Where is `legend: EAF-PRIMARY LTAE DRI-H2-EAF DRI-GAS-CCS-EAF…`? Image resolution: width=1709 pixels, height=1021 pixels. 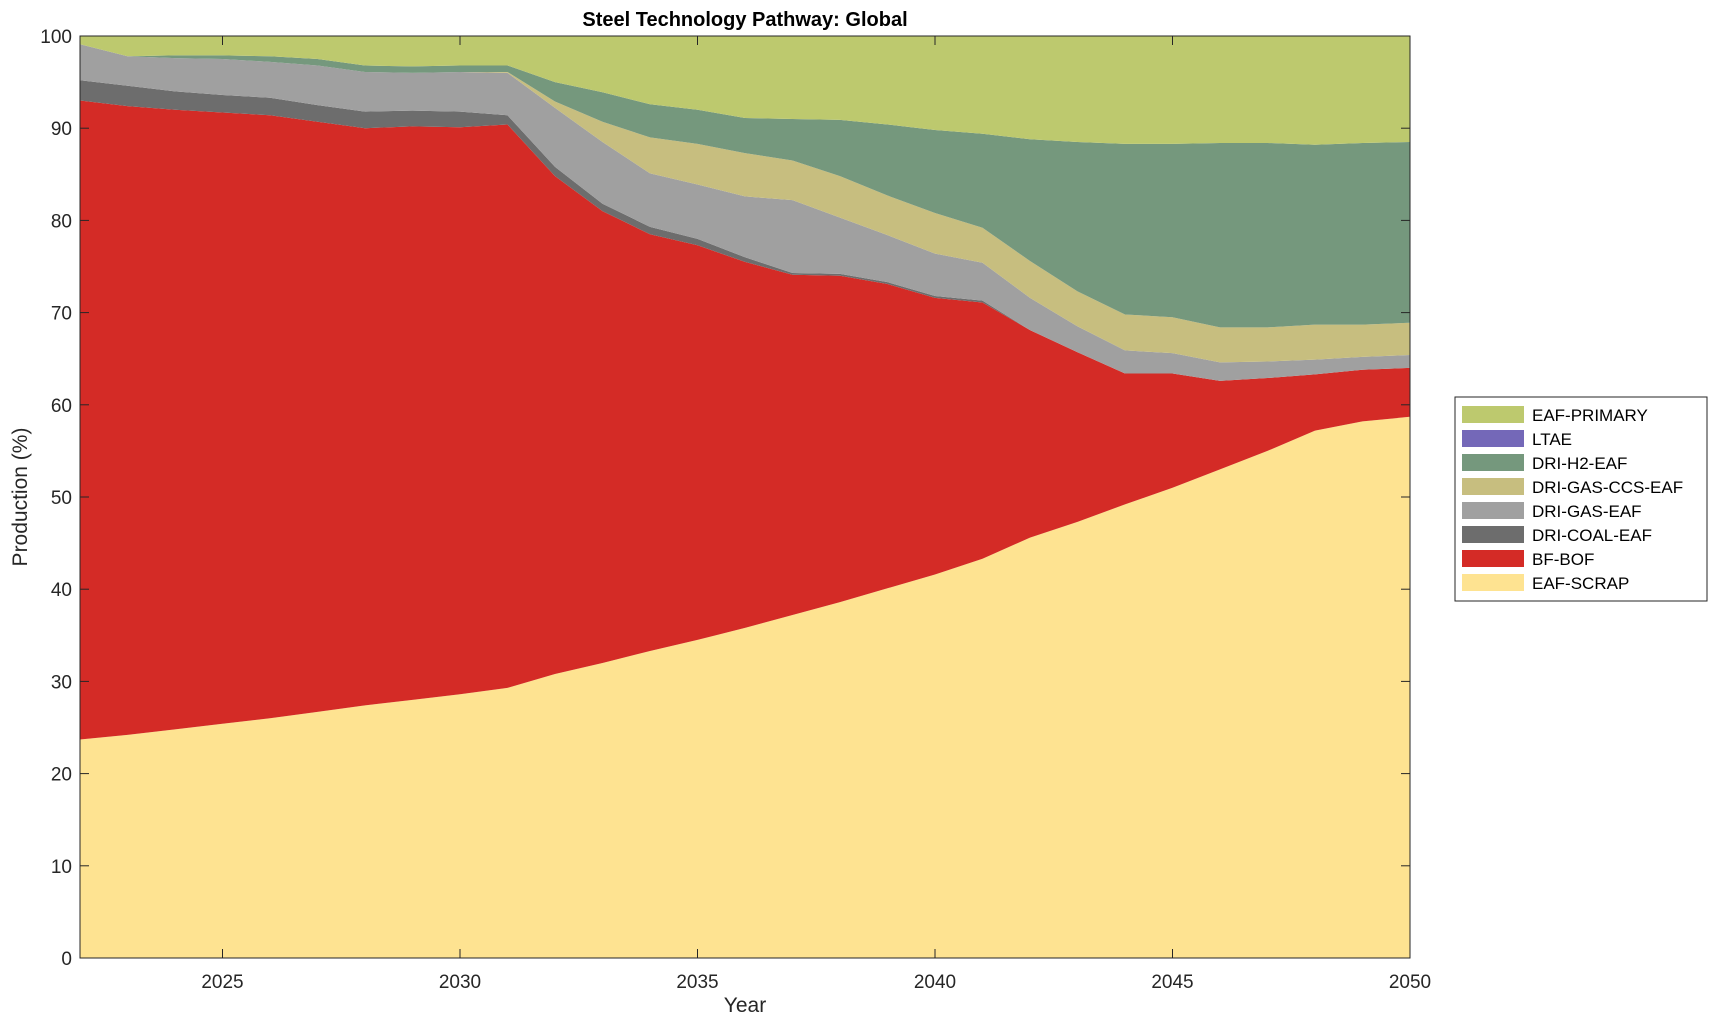
legend: EAF-PRIMARY LTAE DRI-H2-EAF DRI-GAS-CCS-EAF… is located at coordinates (1581, 499).